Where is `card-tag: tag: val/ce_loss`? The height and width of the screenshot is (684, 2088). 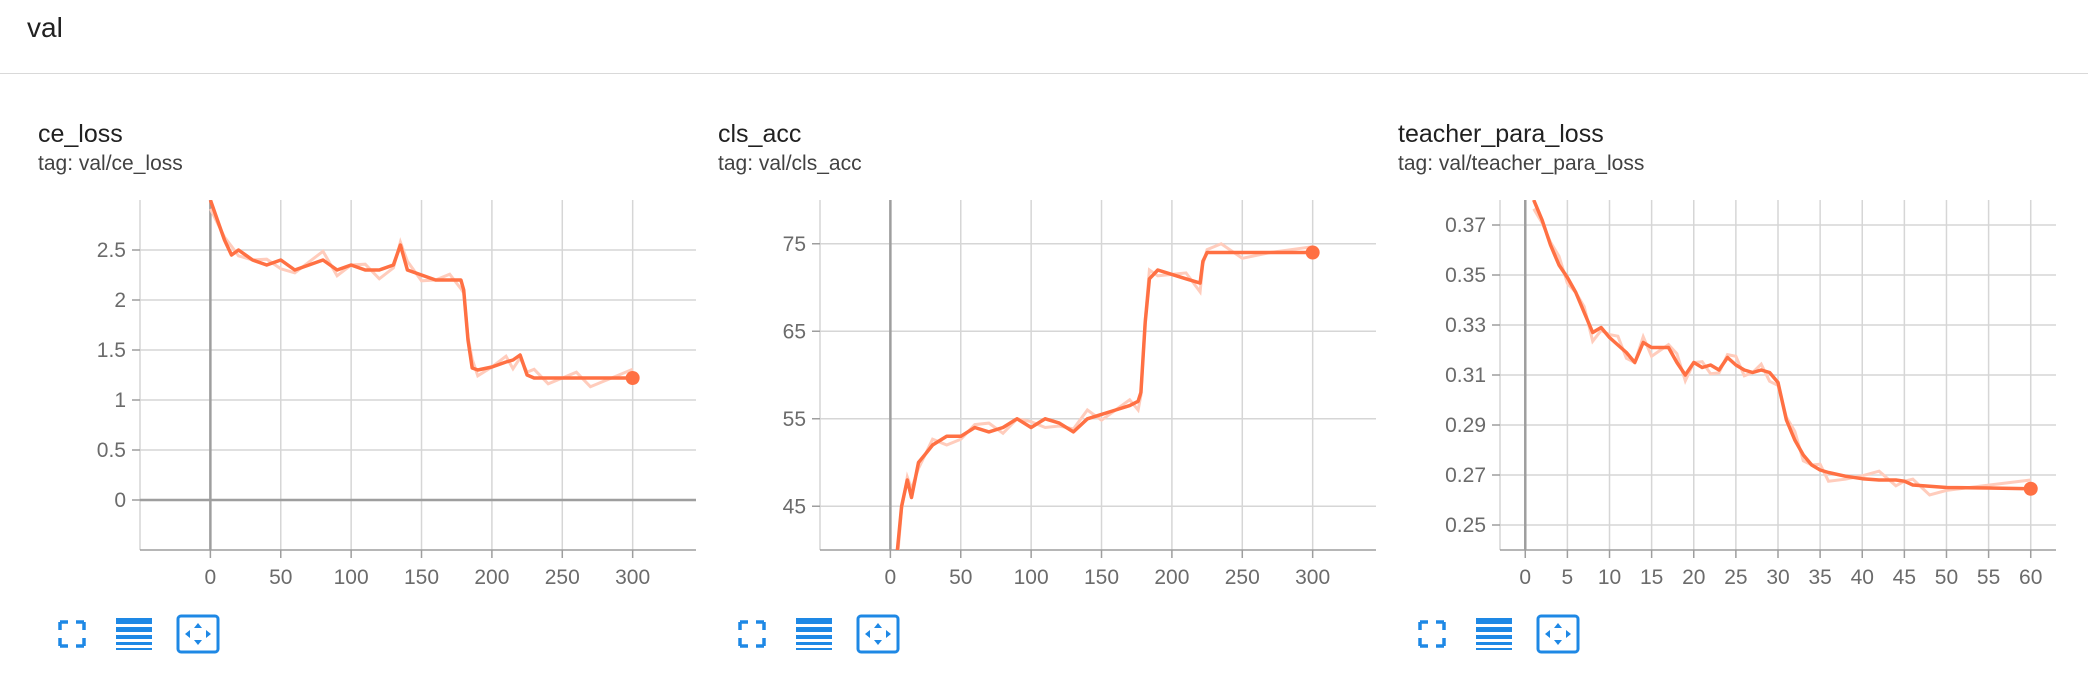
card-tag: tag: val/ce_loss is located at coordinates (110, 163).